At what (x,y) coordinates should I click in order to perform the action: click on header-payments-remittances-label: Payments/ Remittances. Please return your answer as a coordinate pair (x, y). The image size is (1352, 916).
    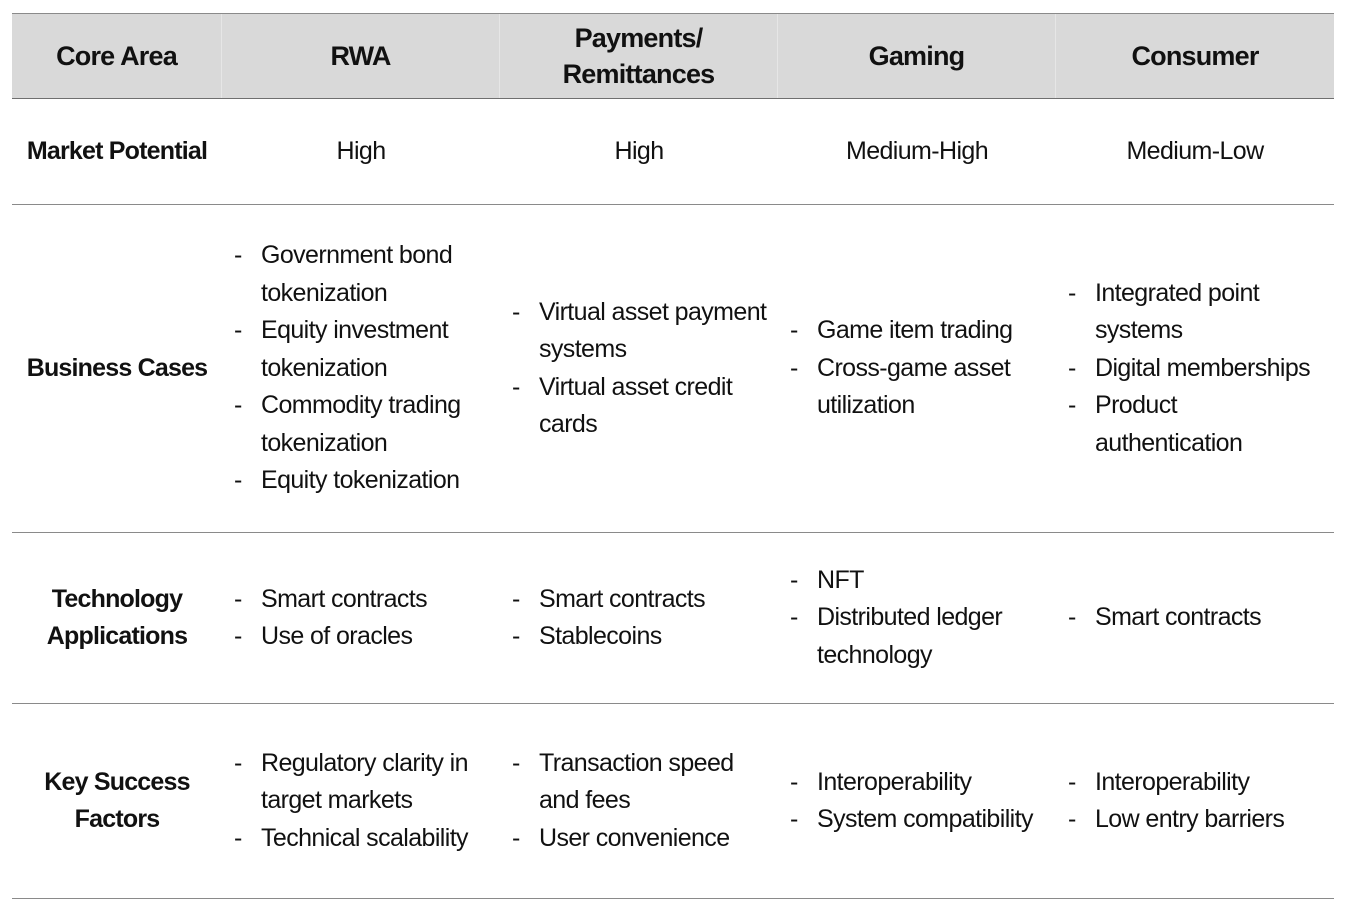
    Looking at the image, I should click on (639, 56).